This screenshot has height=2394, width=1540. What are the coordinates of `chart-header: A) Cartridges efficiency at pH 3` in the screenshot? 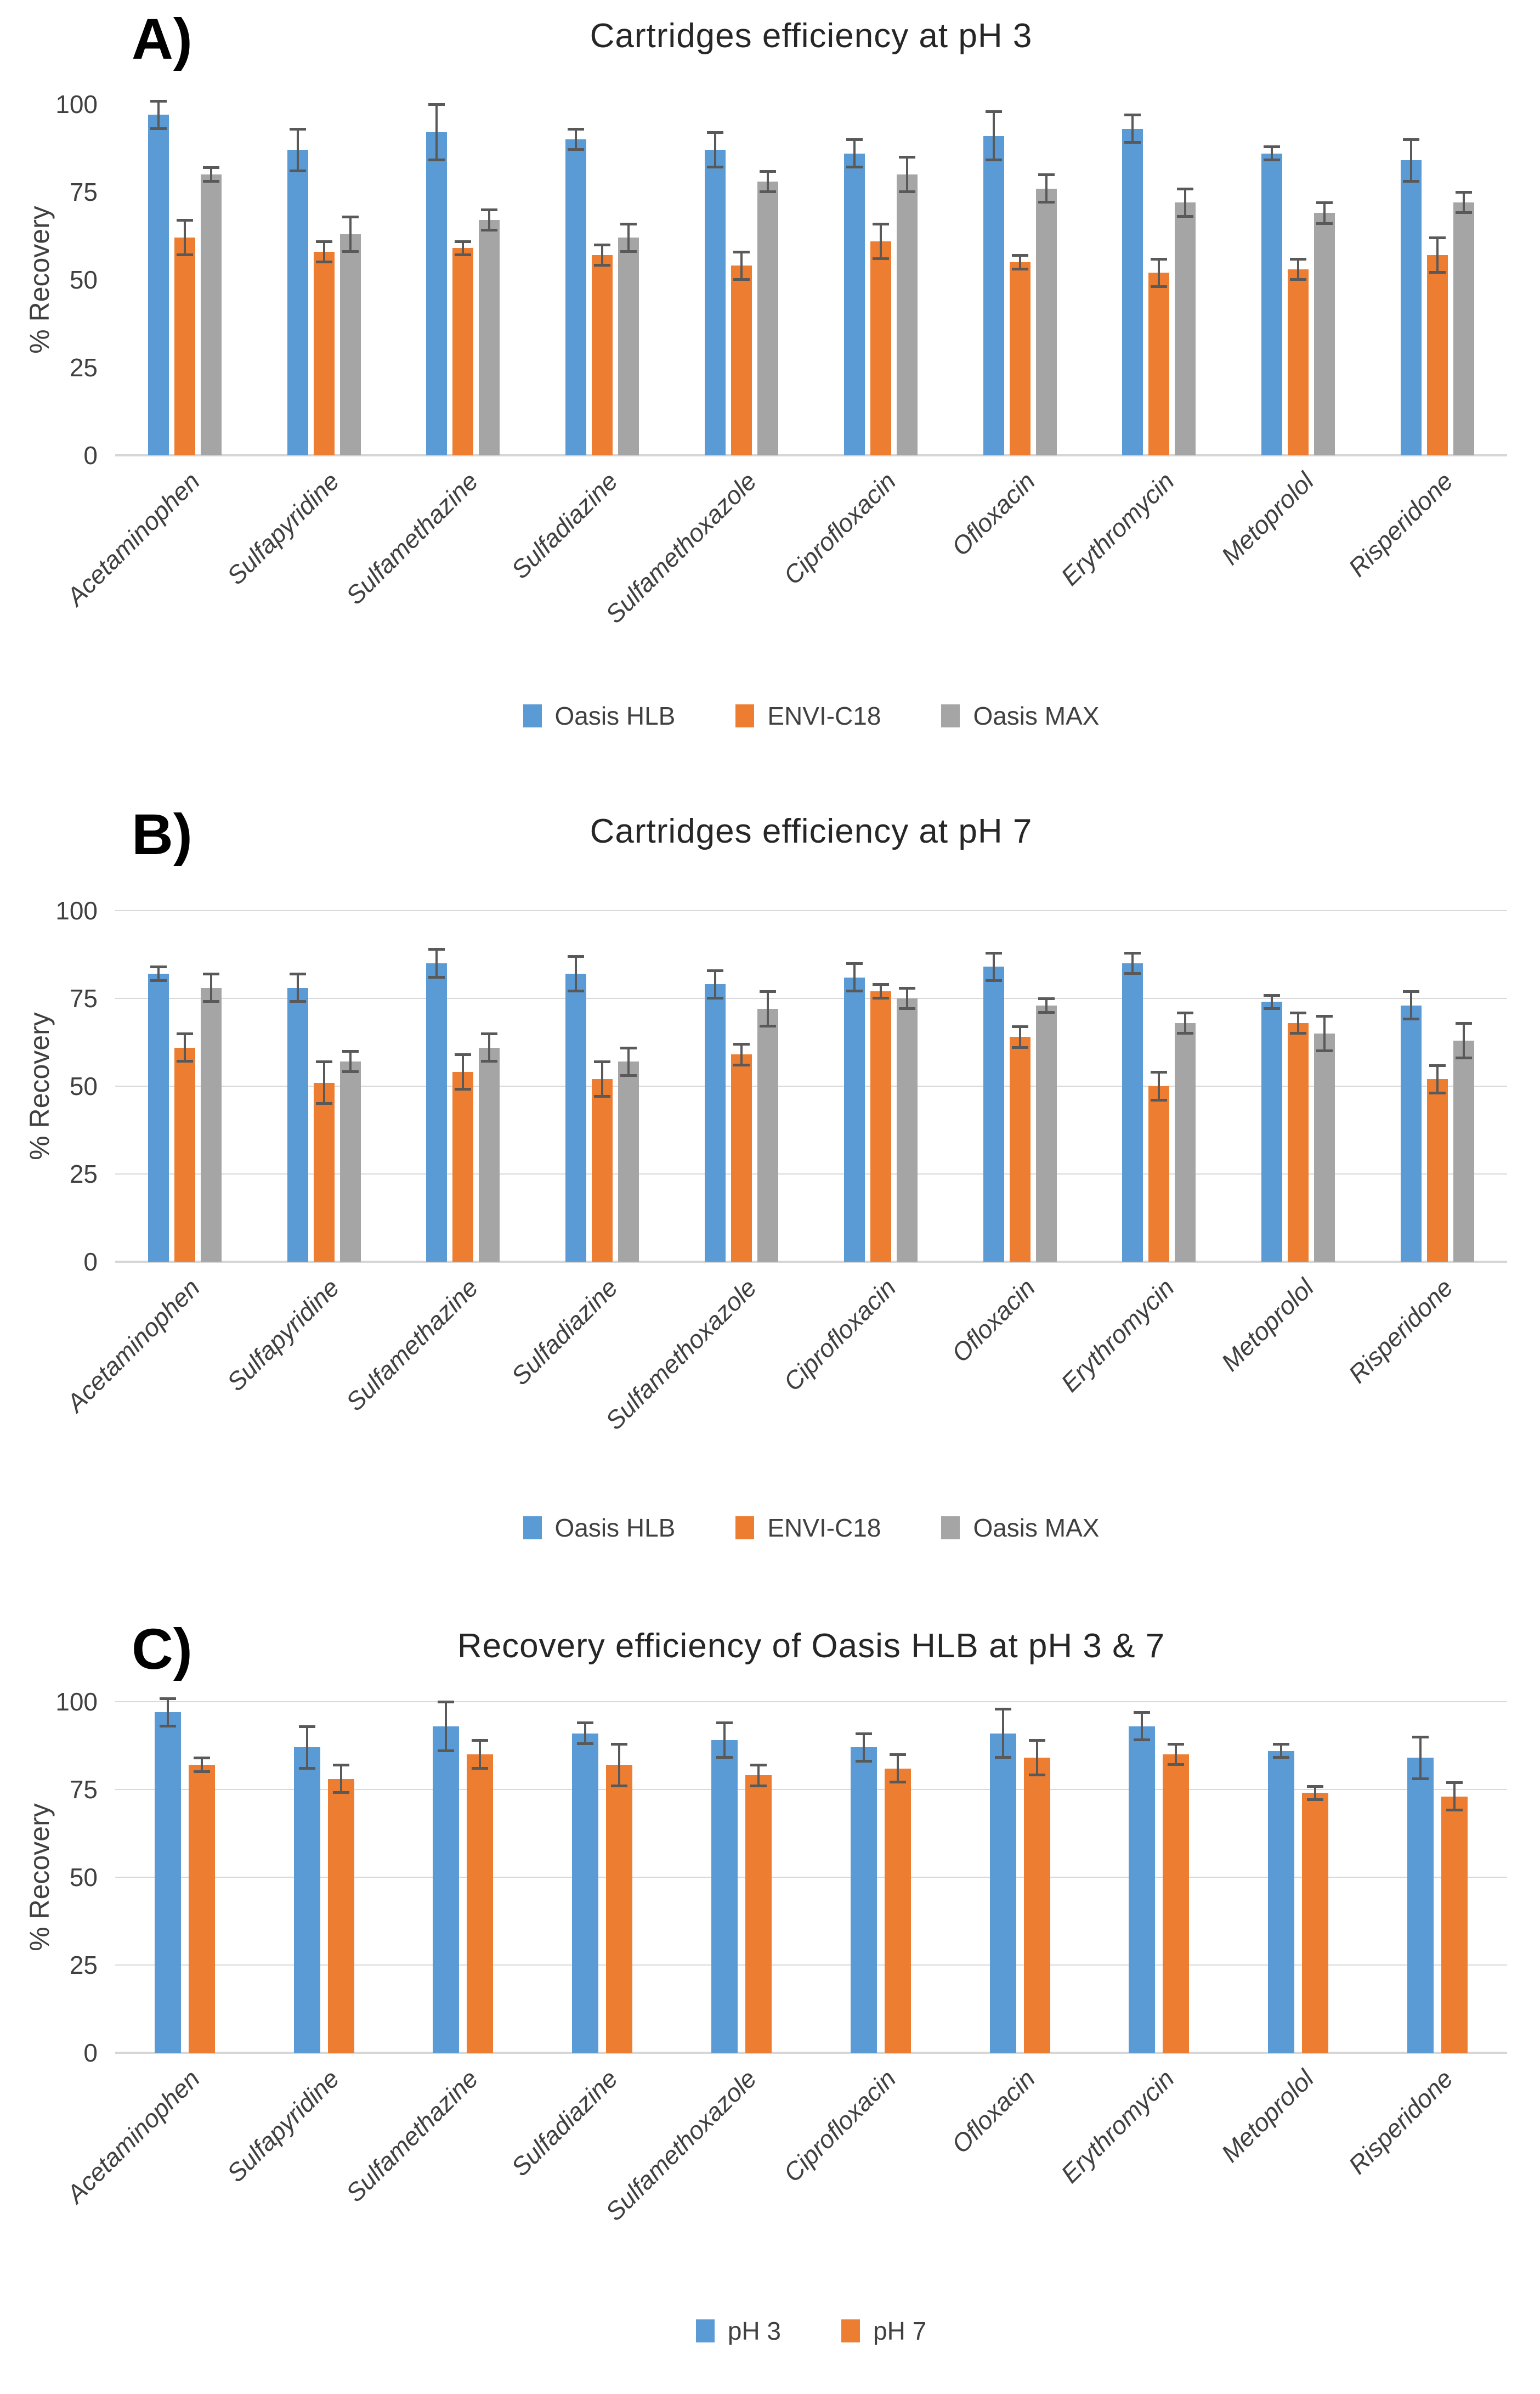 It's located at (811, 39).